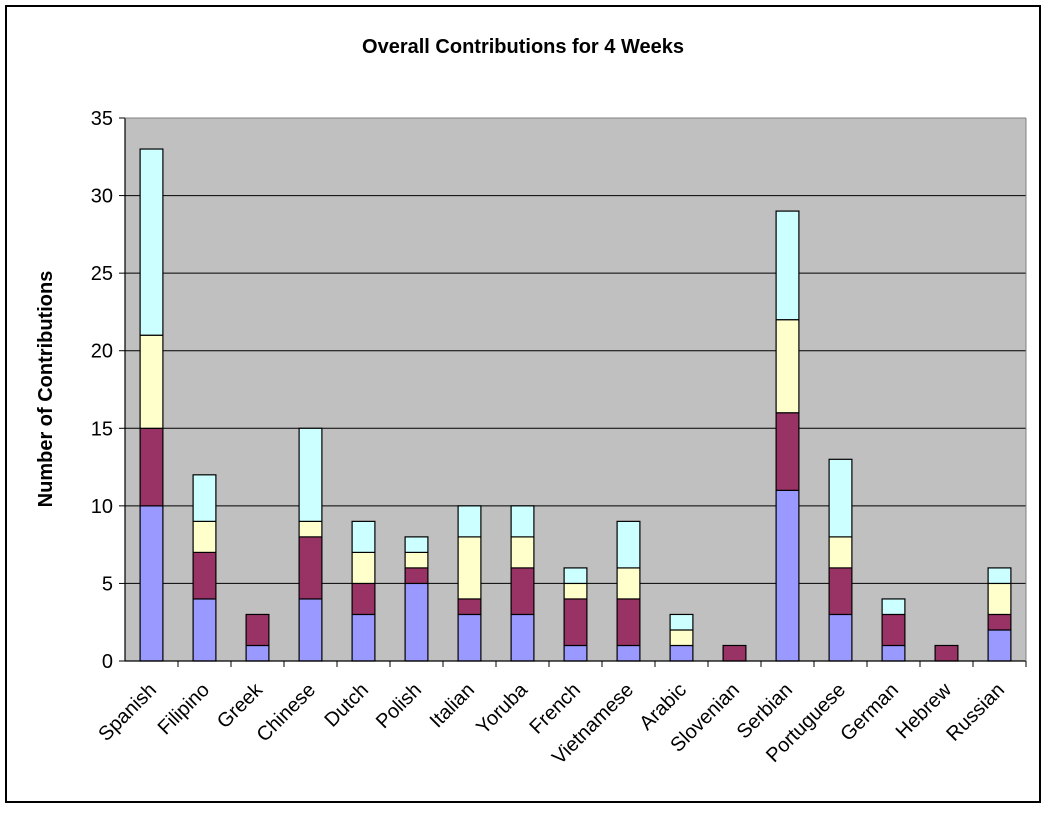 Image resolution: width=1050 pixels, height=813 pixels. What do you see at coordinates (347, 705) in the screenshot?
I see `x-tick-label: Dutch` at bounding box center [347, 705].